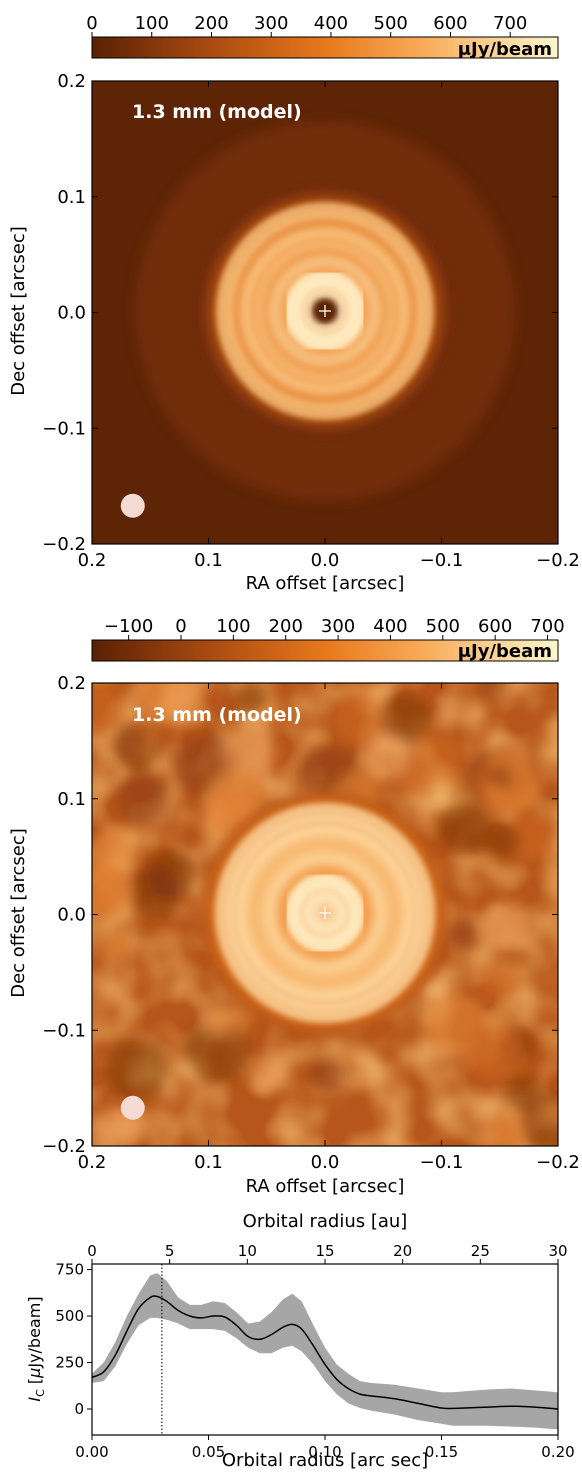  What do you see at coordinates (217, 715) in the screenshot?
I see `panel-2-label: 1.3 mm (model)` at bounding box center [217, 715].